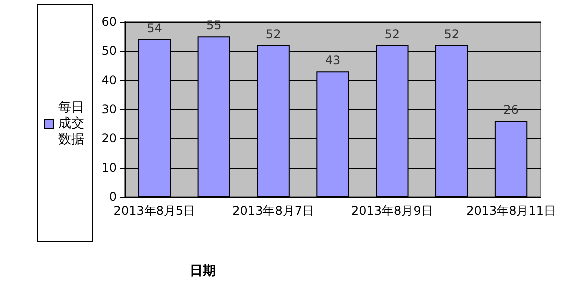 This screenshot has width=579, height=292. Describe the element at coordinates (154, 29) in the screenshot. I see `data-label: 54` at that location.